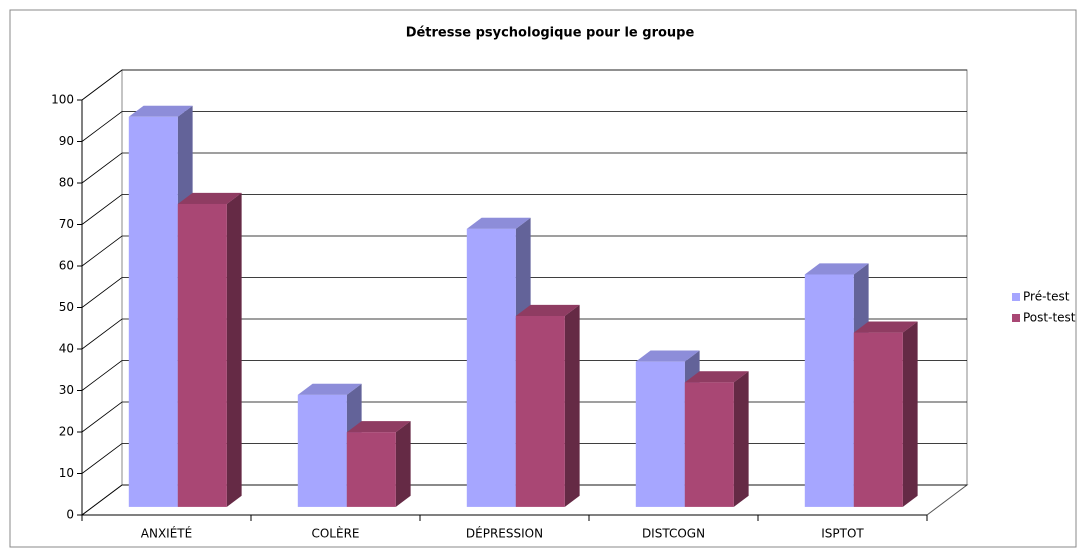  What do you see at coordinates (66, 432) in the screenshot?
I see `y-tick-label: 20` at bounding box center [66, 432].